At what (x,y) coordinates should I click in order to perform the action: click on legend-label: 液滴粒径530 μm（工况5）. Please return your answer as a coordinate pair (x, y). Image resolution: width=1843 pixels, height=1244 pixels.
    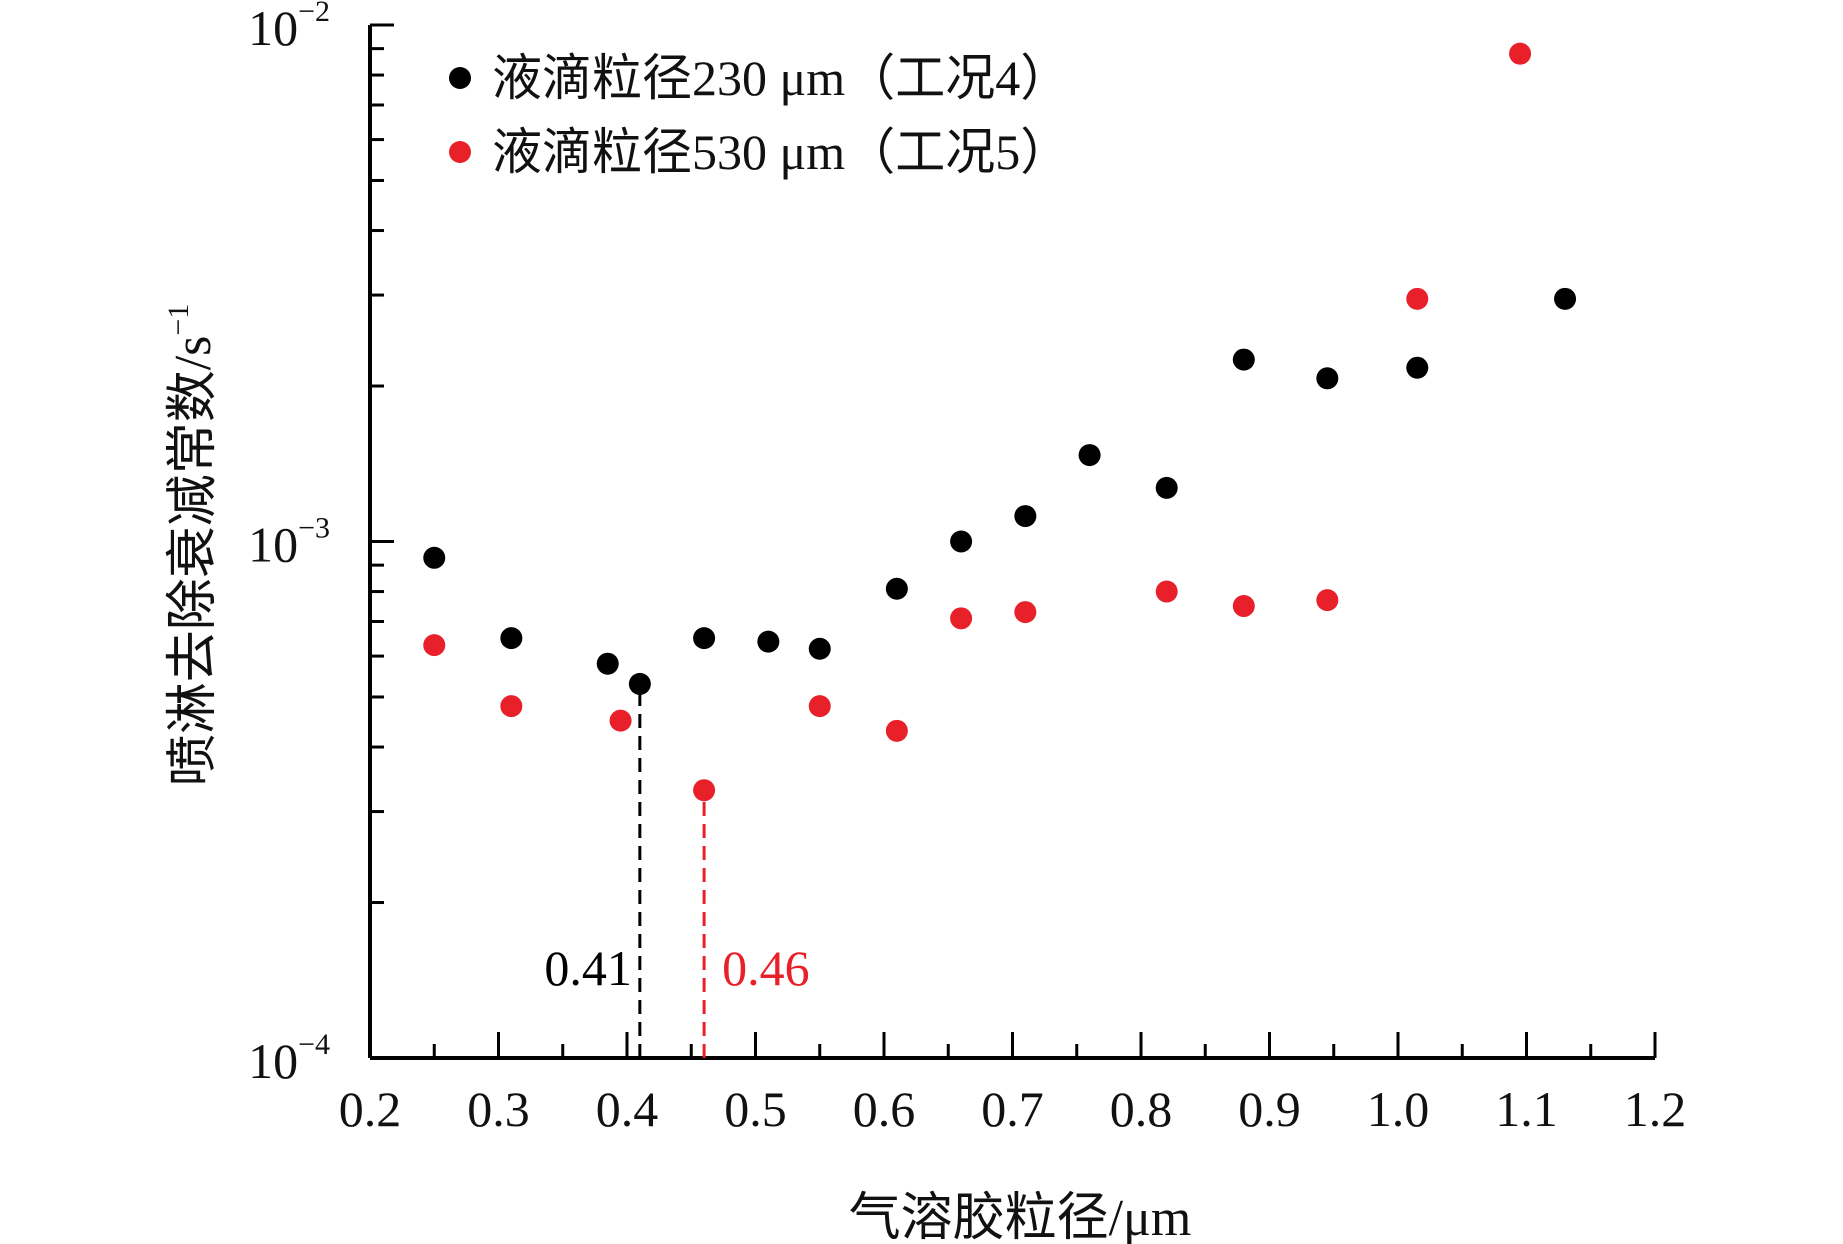
    Looking at the image, I should click on (781, 152).